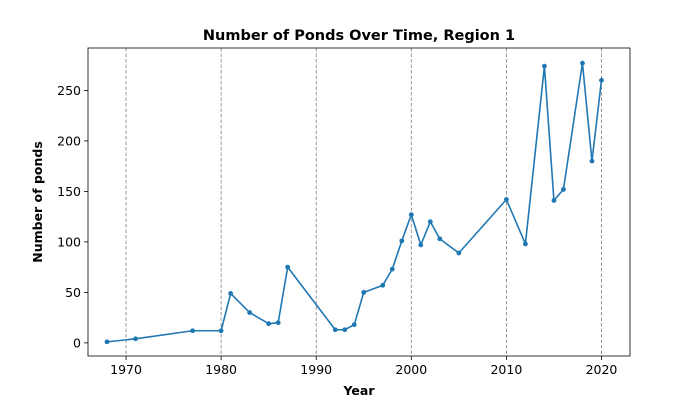  Describe the element at coordinates (126, 369) in the screenshot. I see `x-tick-label: 1970` at that location.